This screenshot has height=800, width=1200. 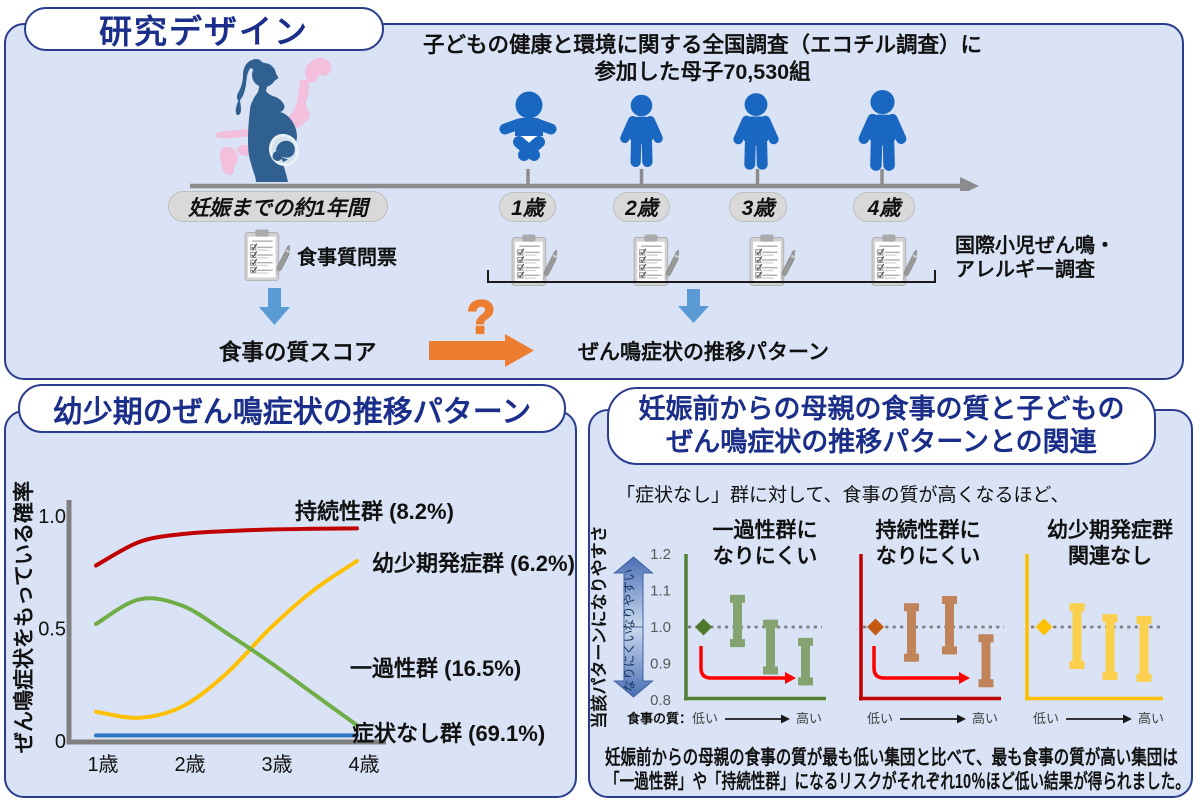 I want to click on down-arrow-diet-icon, so click(x=274, y=306).